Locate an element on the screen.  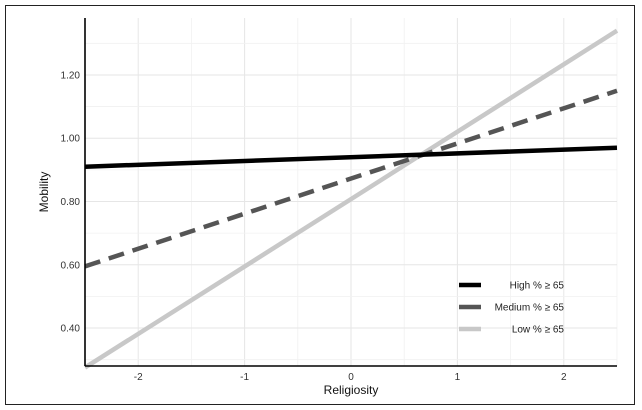
x-tick-labels: -2 -1 0 1 2 is located at coordinates (350, 377).